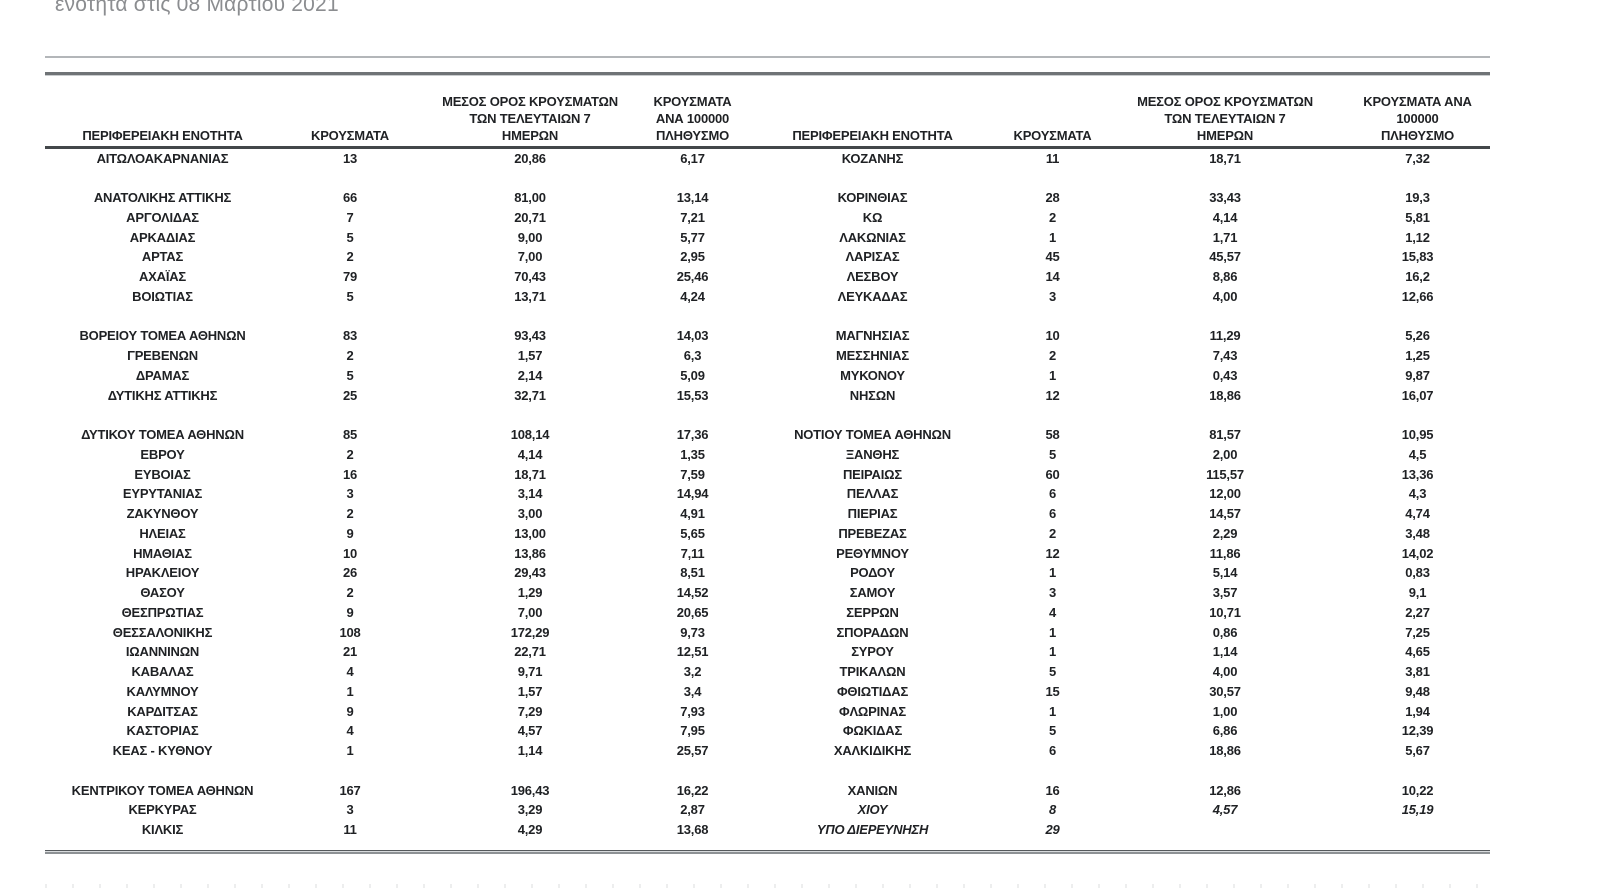 This screenshot has width=1600, height=891. Describe the element at coordinates (1225, 513) in the screenshot. I see `avg7-cell-right: 14,57` at that location.